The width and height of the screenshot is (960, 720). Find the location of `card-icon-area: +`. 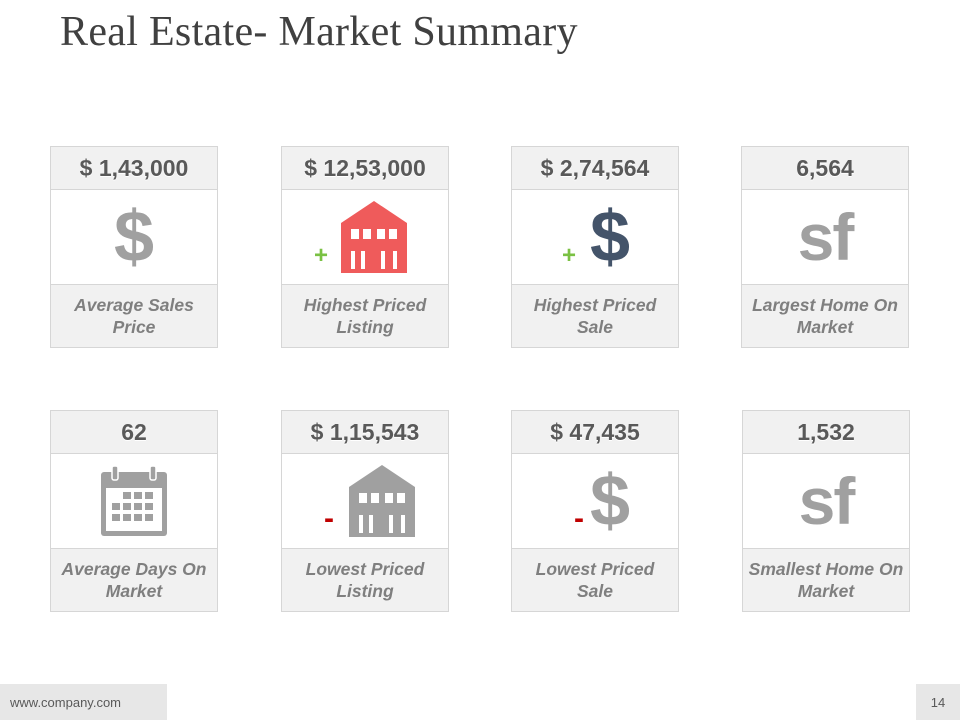

card-icon-area: + is located at coordinates (365, 237).